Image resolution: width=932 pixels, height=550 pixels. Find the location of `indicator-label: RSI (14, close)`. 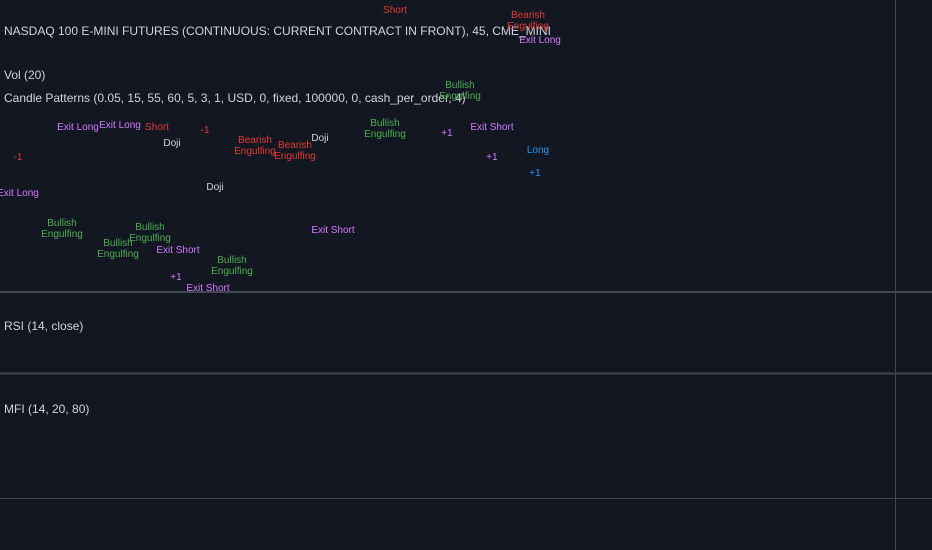

indicator-label: RSI (14, close) is located at coordinates (44, 326).